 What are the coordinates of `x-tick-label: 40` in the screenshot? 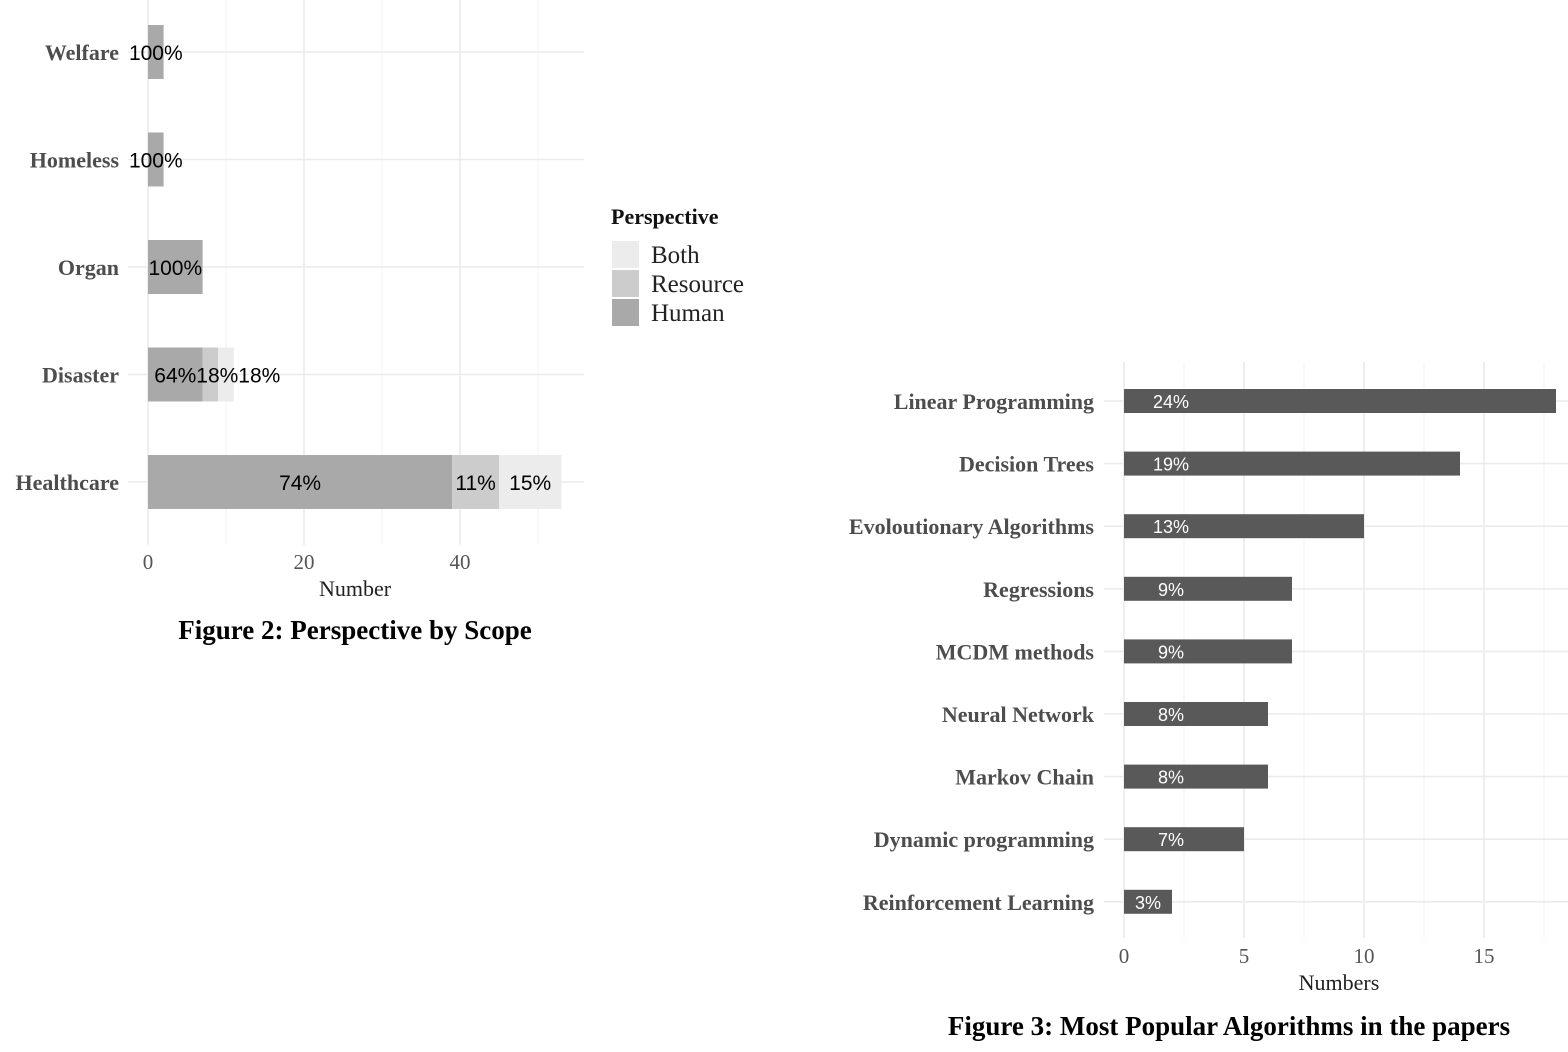 It's located at (460, 562).